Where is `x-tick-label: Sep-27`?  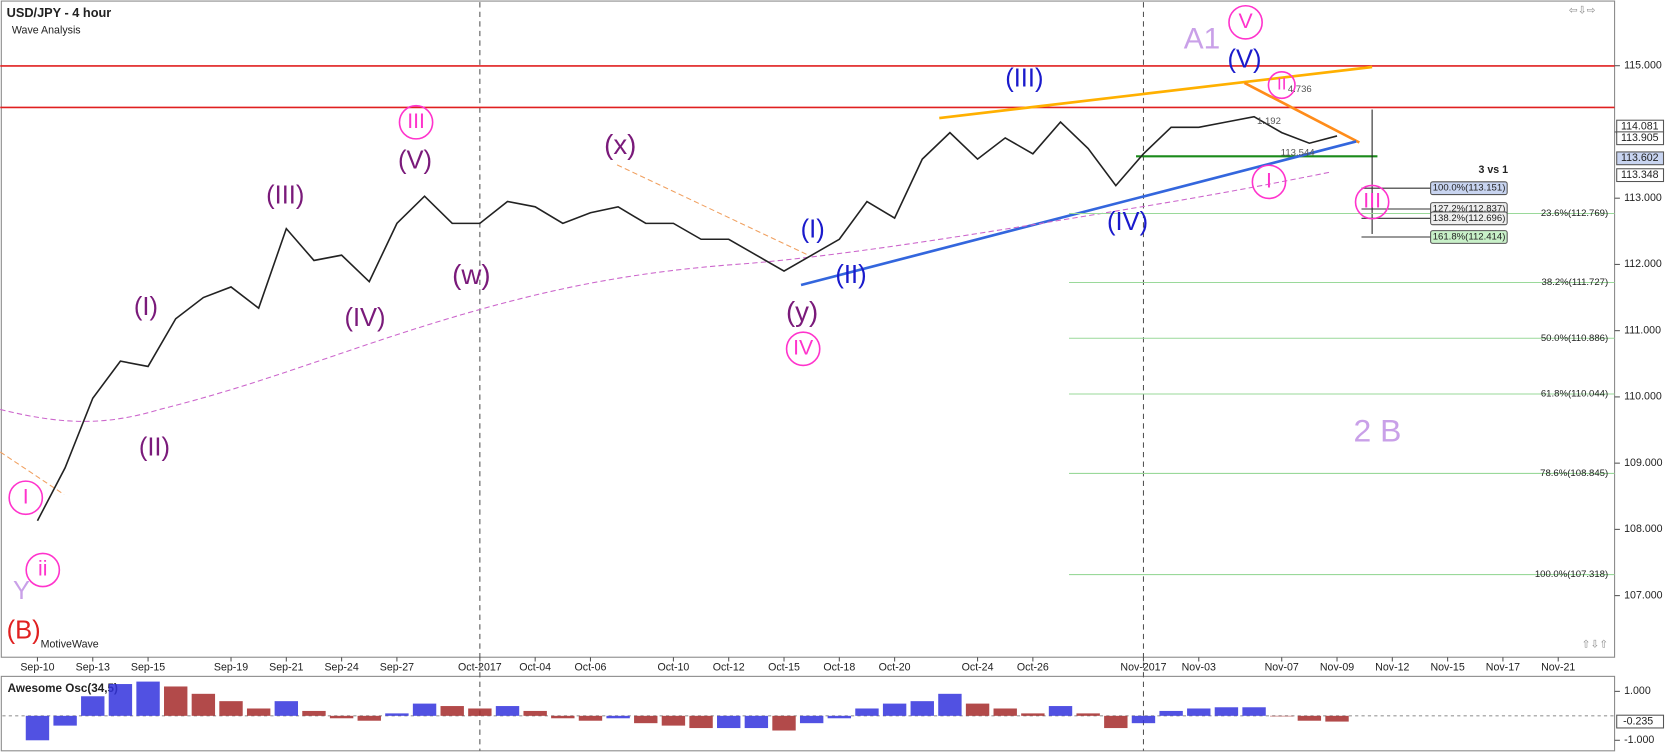
x-tick-label: Sep-27 is located at coordinates (397, 668).